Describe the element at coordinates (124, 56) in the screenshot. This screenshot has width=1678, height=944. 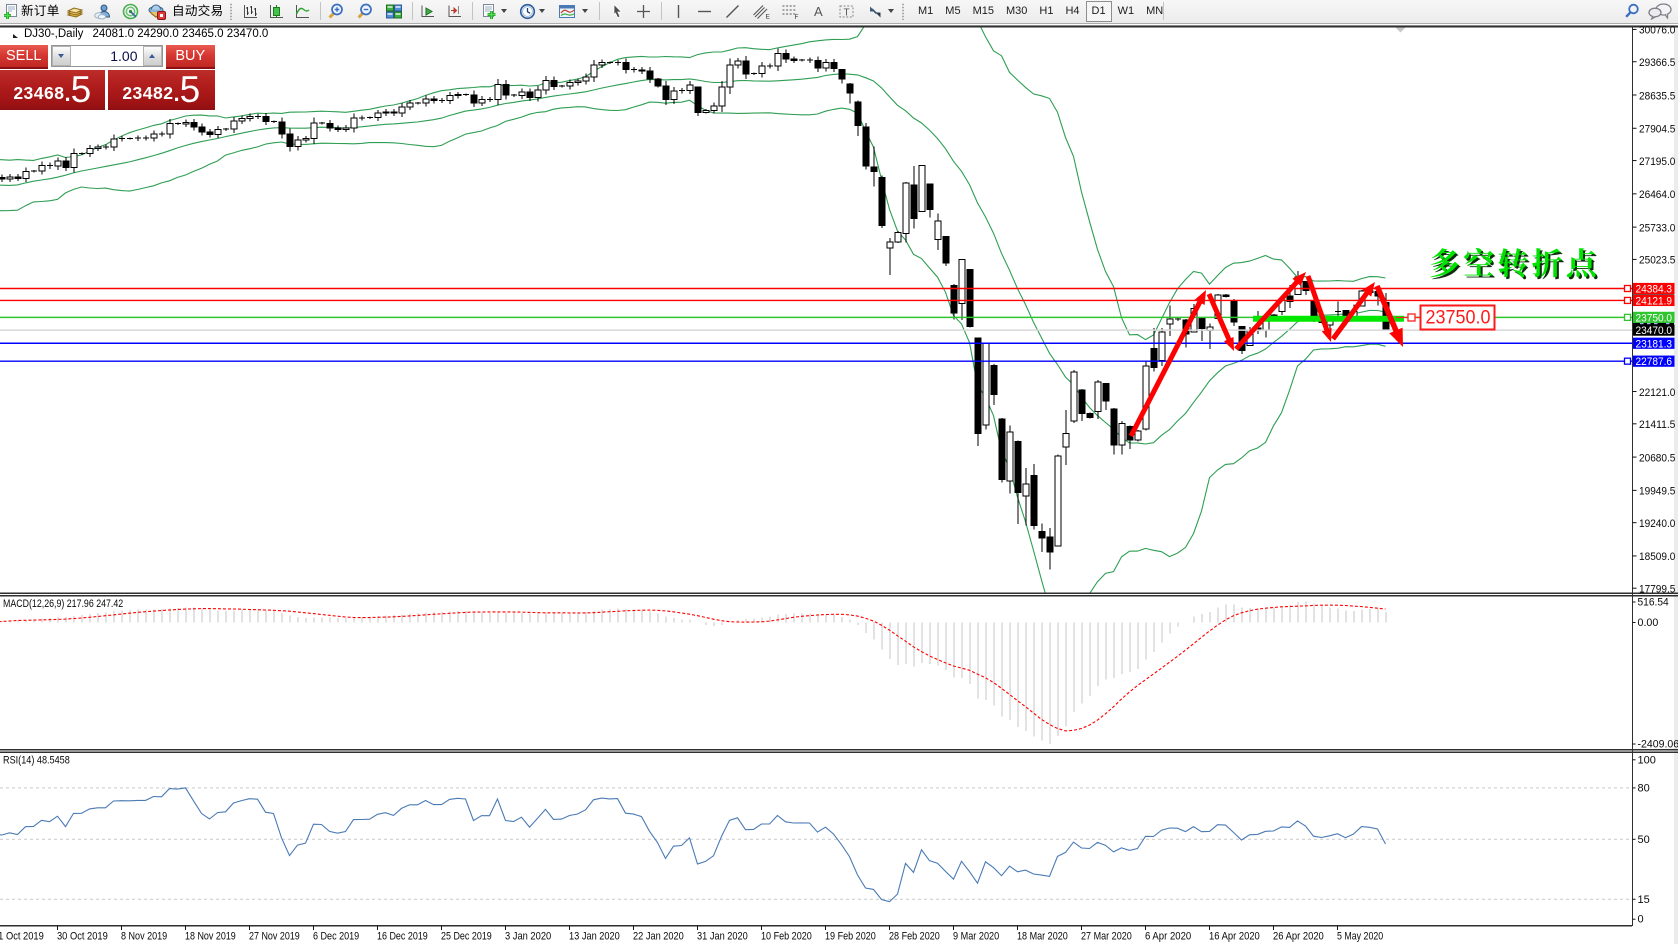
I see `volume-input: 1.00` at that location.